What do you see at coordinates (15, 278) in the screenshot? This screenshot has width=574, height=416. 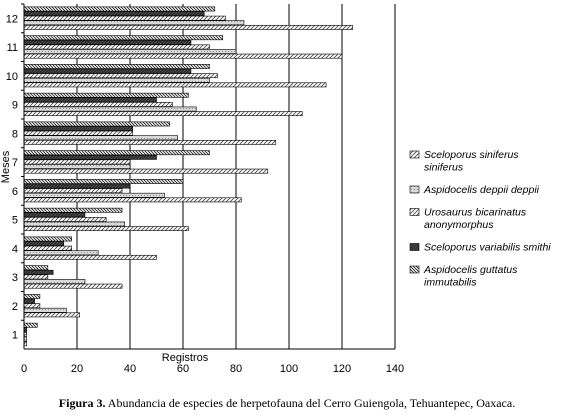 I see `y-tick-label: 3` at bounding box center [15, 278].